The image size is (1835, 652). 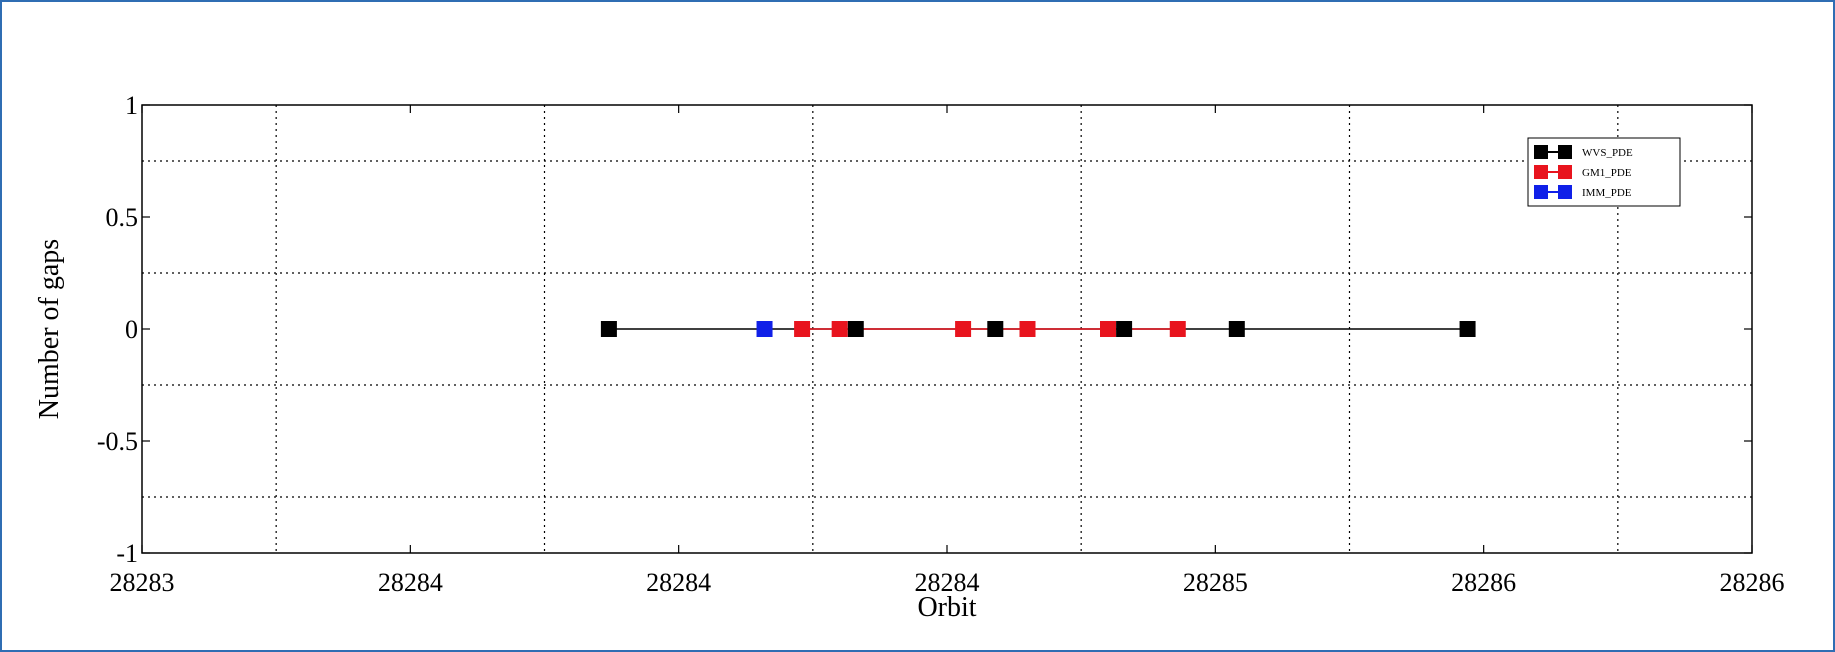 I want to click on y-axis-title: Number of gaps, so click(x=49, y=329).